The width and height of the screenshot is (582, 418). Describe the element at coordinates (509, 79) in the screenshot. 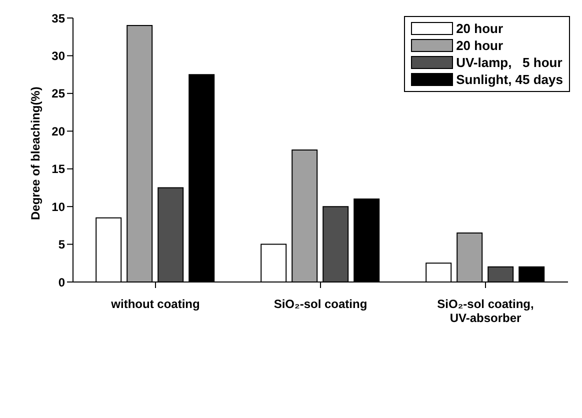

I see `legend-label: Sunlight, 45 days` at that location.